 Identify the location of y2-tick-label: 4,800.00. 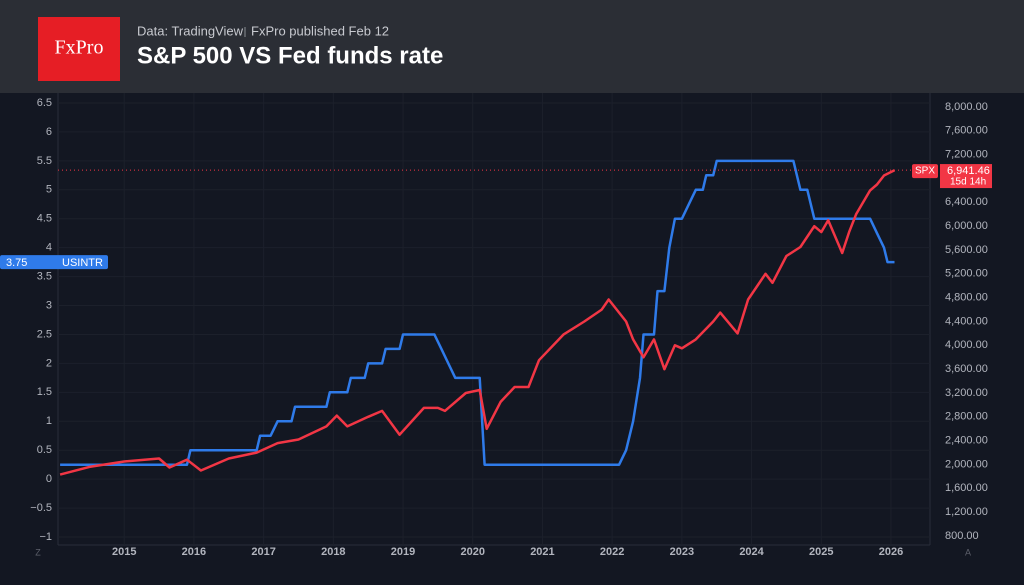
(966, 298).